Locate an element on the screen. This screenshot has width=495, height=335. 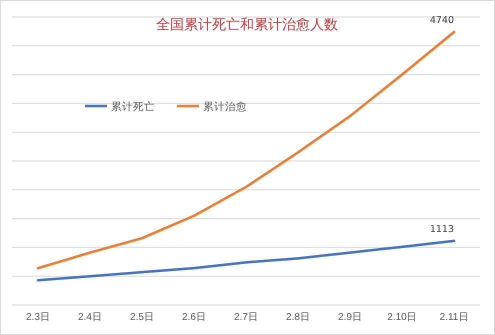
x-tick-label: 2.7日 is located at coordinates (246, 318).